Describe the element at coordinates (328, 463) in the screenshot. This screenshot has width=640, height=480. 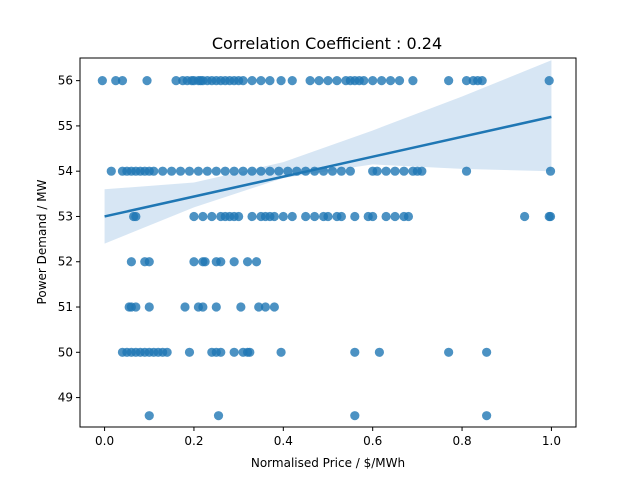
I see `x-axis-label: Normalised Price / $/MWh` at that location.